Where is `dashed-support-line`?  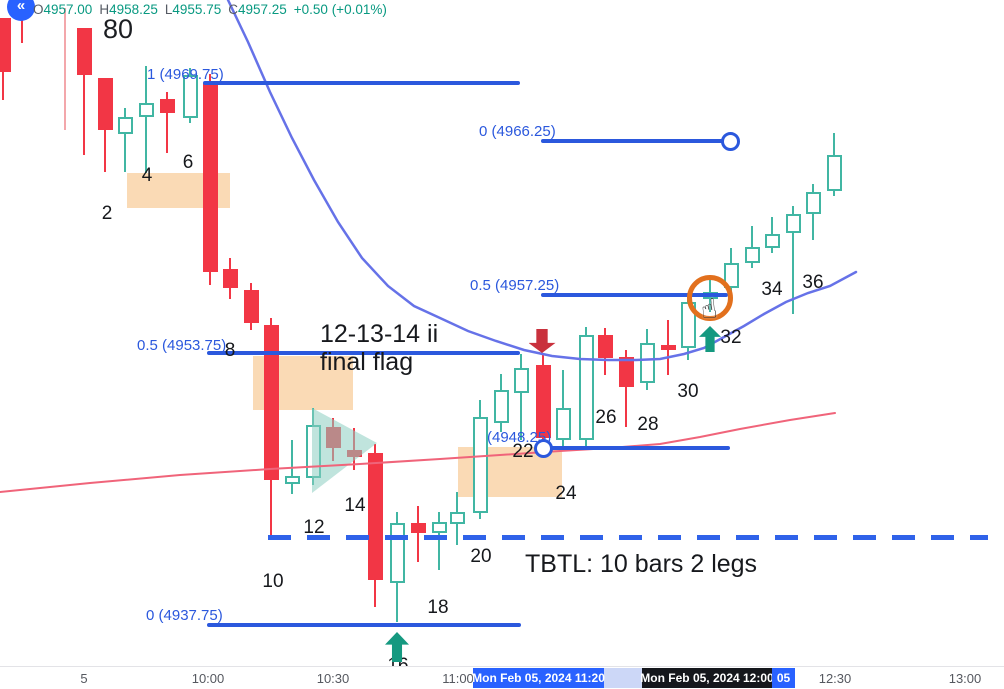
dashed-support-line is located at coordinates (628, 537).